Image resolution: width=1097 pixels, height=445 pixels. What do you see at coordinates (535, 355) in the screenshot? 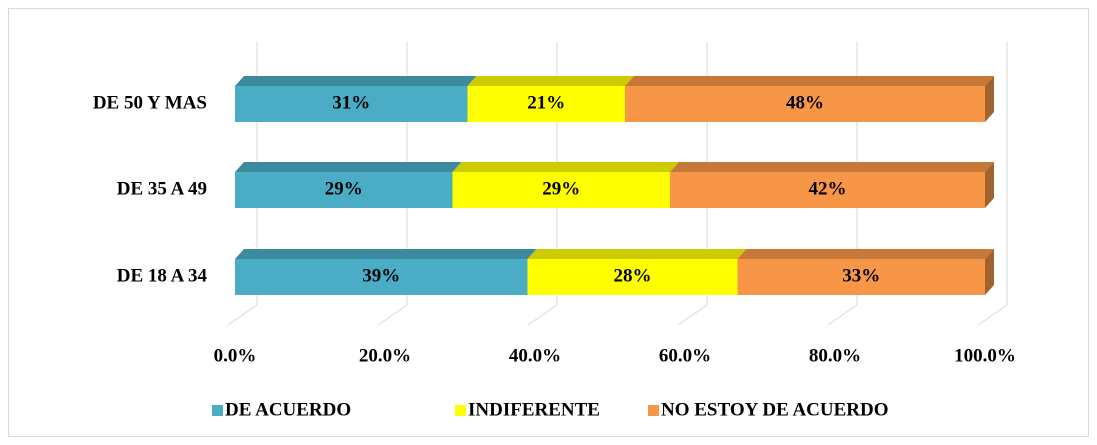
I see `x-tick-label: 40.0%` at bounding box center [535, 355].